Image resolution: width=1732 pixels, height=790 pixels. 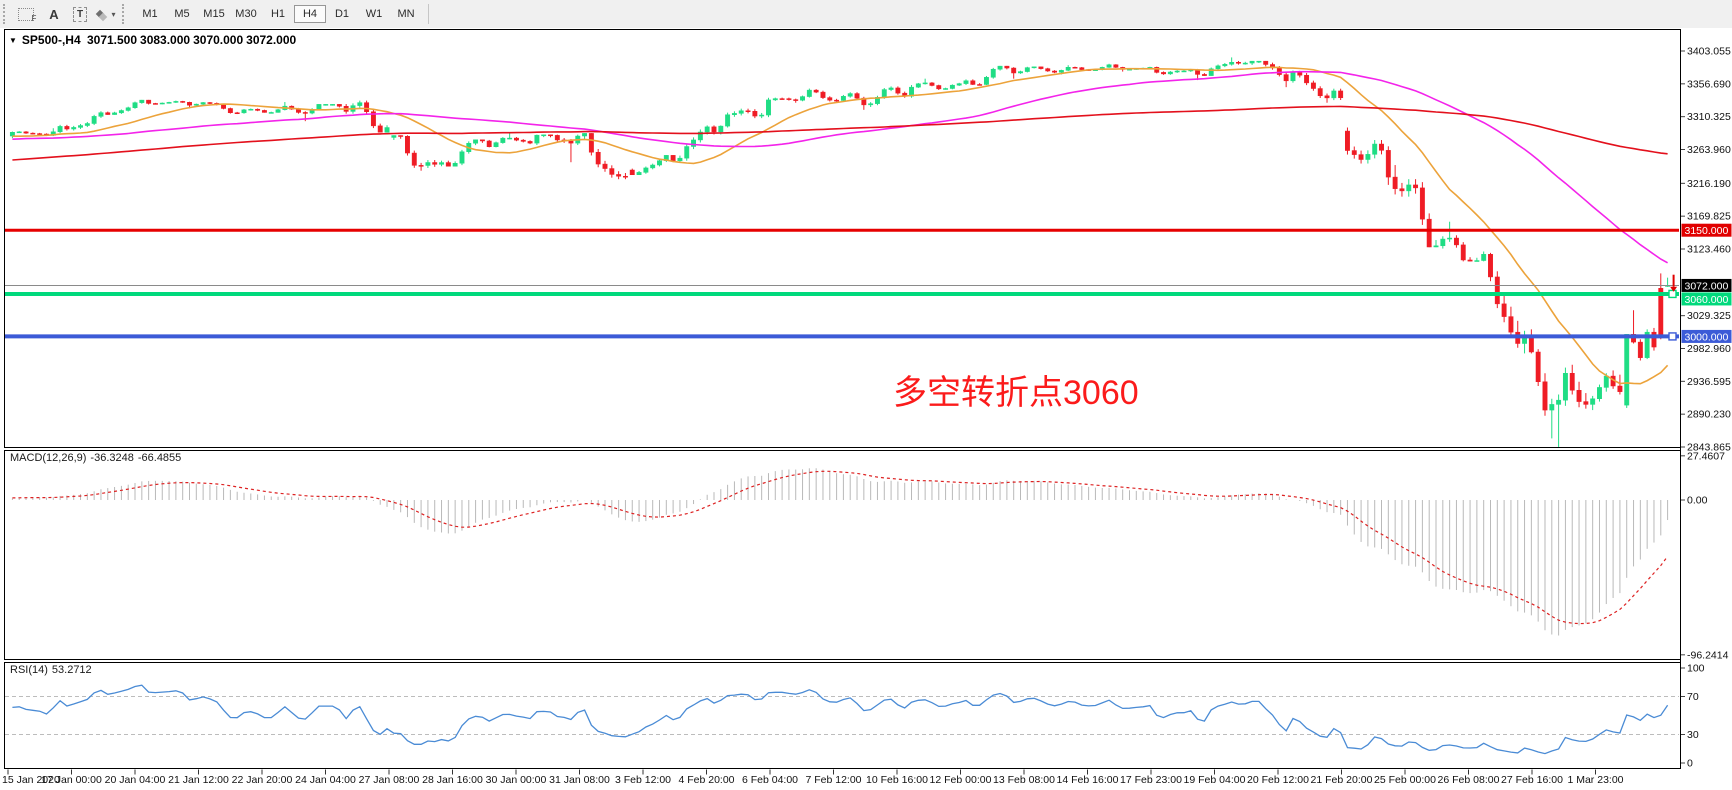 What do you see at coordinates (961, 780) in the screenshot?
I see `svg-text: 12 Feb 00:00` at bounding box center [961, 780].